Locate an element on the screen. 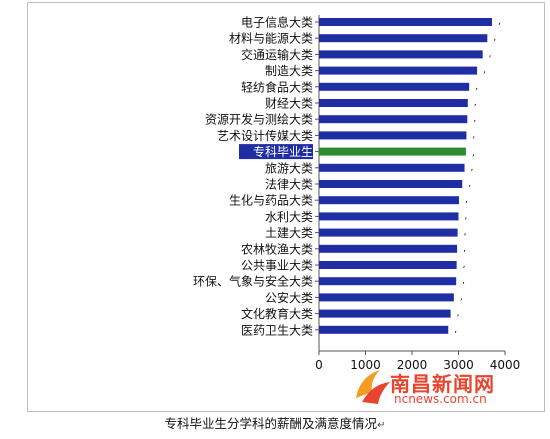 Image resolution: width=550 pixels, height=439 pixels. category-label: 交通运输大类 is located at coordinates (277, 54).